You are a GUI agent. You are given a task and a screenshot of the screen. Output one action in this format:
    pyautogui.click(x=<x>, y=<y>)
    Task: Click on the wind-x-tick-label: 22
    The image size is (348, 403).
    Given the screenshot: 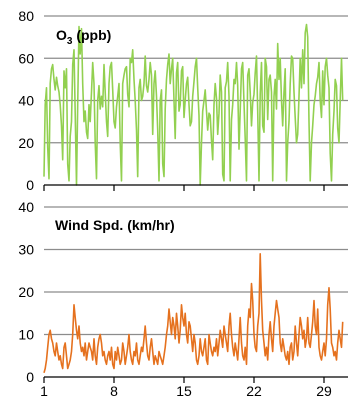 What is the action you would take?
    pyautogui.click(x=254, y=391)
    